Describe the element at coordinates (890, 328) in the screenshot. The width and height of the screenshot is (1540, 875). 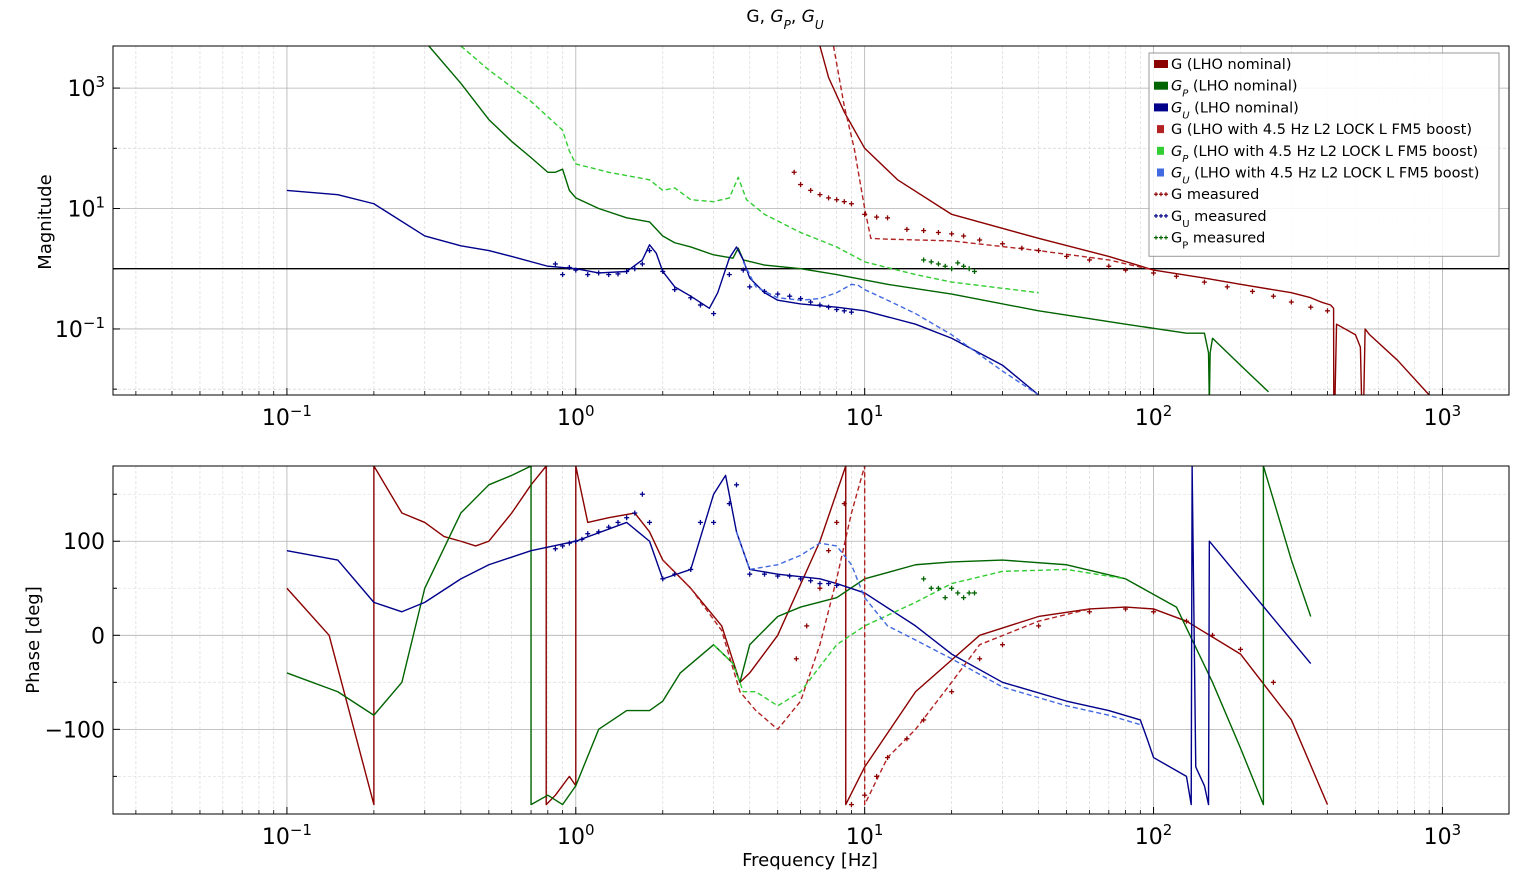
I see `series-gu_boost-line` at that location.